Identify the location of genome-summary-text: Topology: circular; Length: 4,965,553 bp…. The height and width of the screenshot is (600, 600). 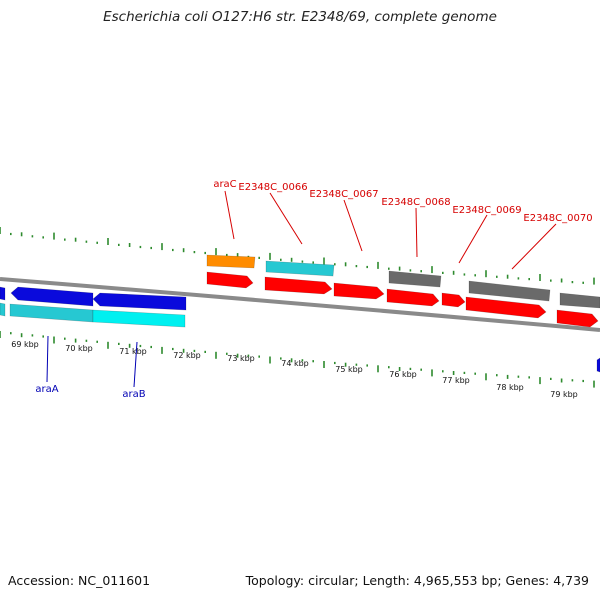
(417, 580).